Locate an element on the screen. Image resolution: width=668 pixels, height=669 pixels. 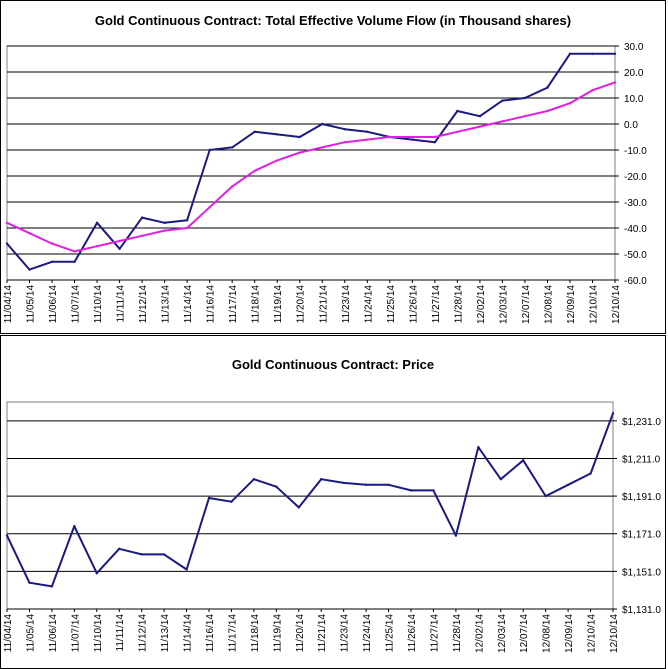
volume-y-tick-label: -40.0 is located at coordinates (635, 229).